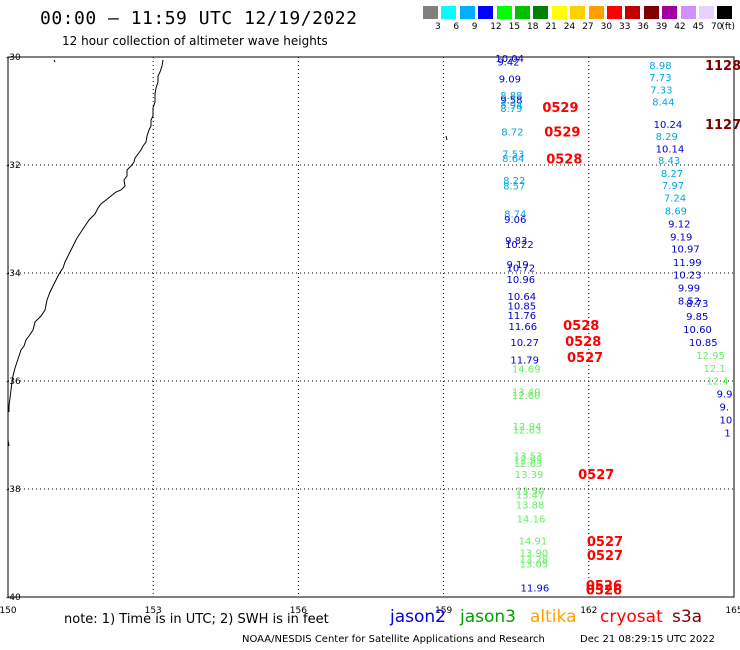 The width and height of the screenshot is (740, 650). What do you see at coordinates (527, 427) in the screenshot?
I see `wave-height-label: 12.94` at bounding box center [527, 427].